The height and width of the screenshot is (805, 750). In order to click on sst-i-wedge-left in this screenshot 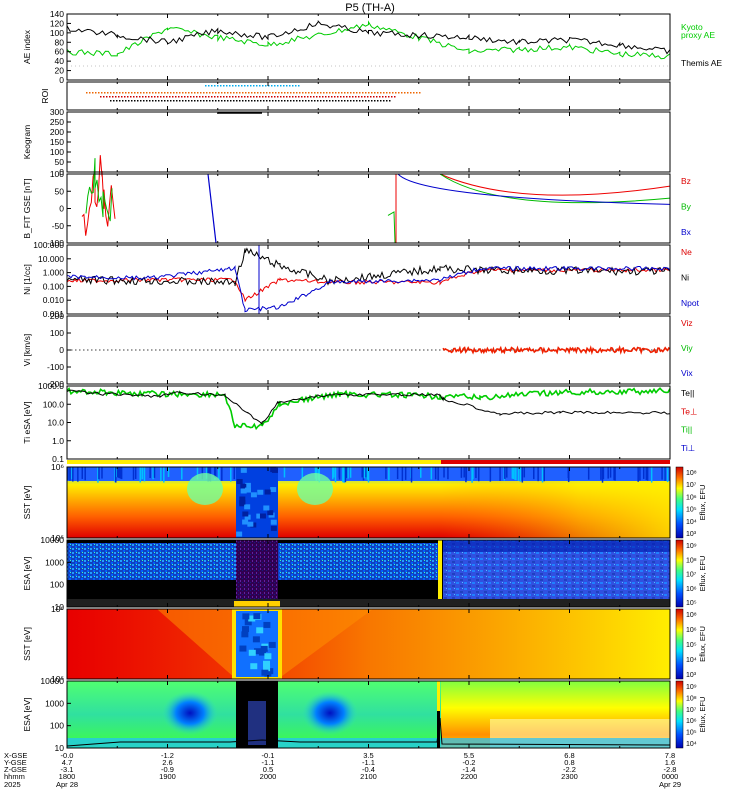, I will do `click(196, 644)`.